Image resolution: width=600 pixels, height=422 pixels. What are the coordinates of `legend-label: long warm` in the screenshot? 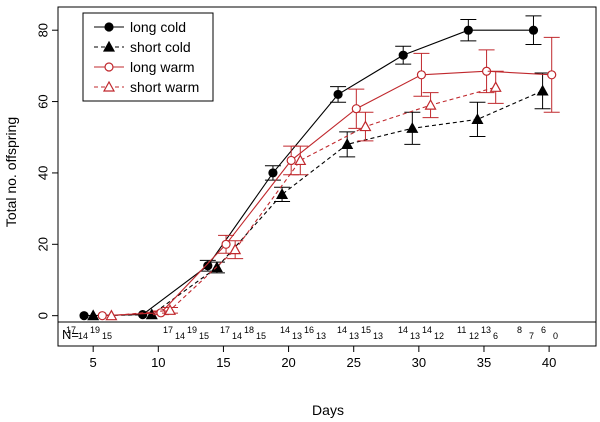 It's located at (162, 67).